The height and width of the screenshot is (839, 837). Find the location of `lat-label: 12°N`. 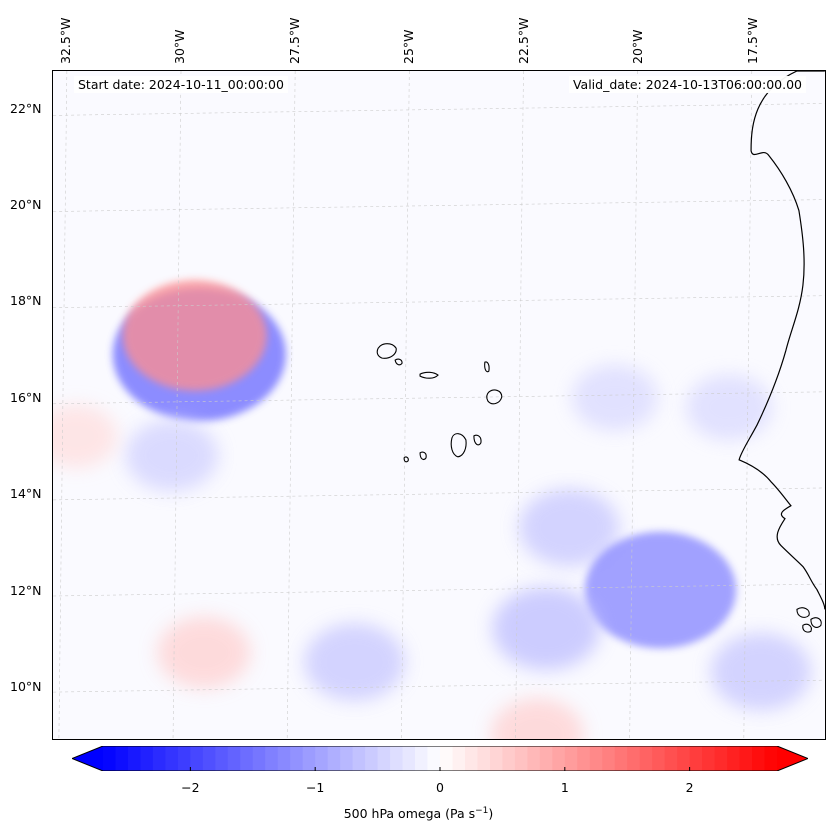

lat-label: 12°N is located at coordinates (26, 590).